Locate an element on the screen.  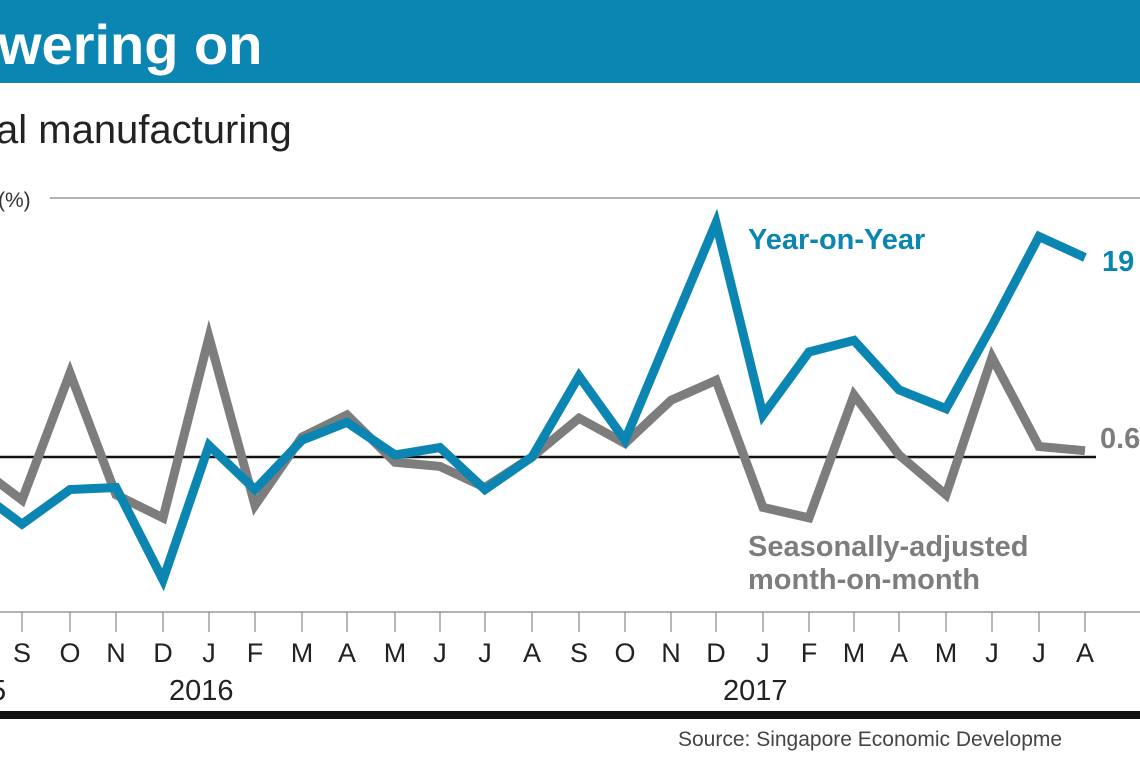
source-note: Source: Singapore Economic Developme is located at coordinates (870, 739).